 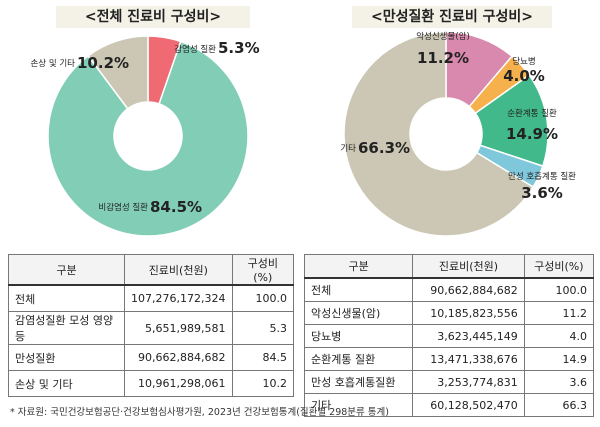 I want to click on row-cost: 10,961,298,061, so click(x=178, y=383).